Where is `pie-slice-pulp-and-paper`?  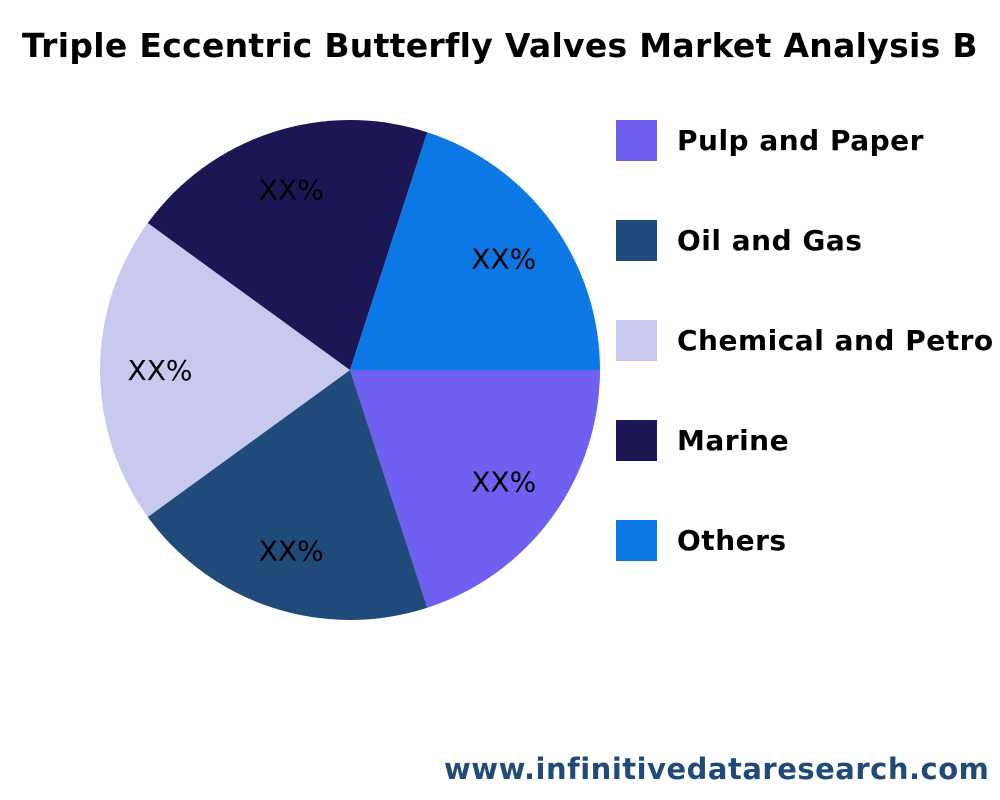 pie-slice-pulp-and-paper is located at coordinates (475, 489).